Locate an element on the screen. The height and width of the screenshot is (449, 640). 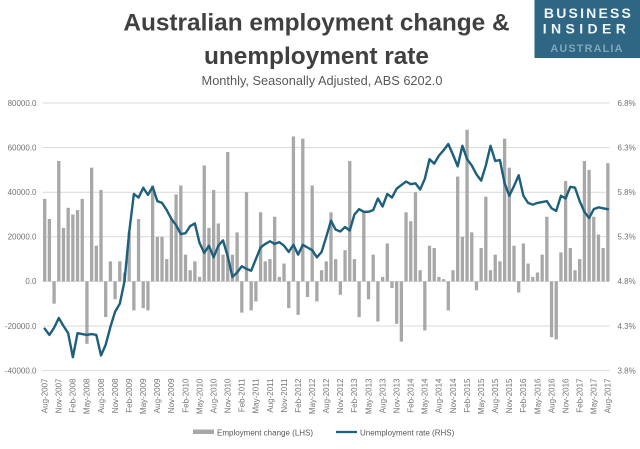
svg-text: Nov-2009 is located at coordinates (171, 395).